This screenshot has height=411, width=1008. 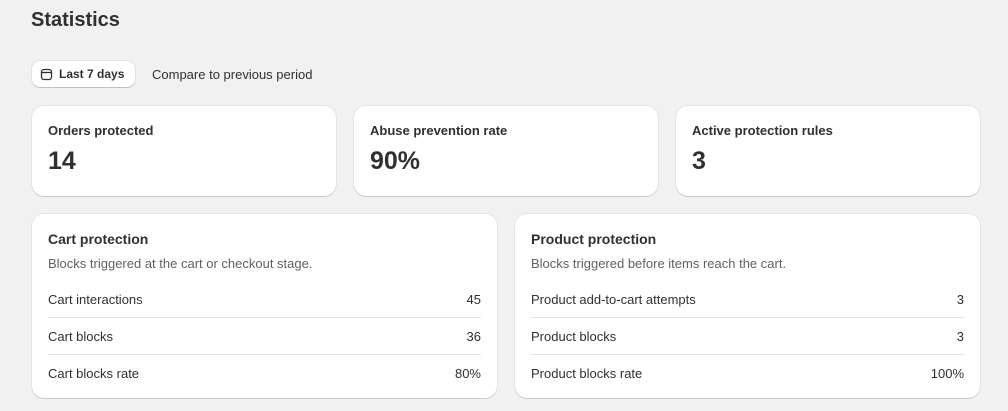 I want to click on metric-row: Cart interactions 45, so click(x=264, y=299).